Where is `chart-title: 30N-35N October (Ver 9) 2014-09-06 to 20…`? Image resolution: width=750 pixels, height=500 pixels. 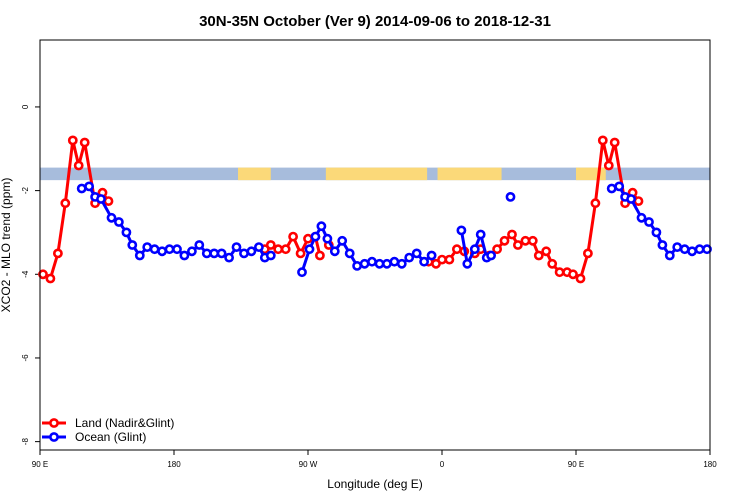
chart-title: 30N-35N October (Ver 9) 2014-09-06 to 20… is located at coordinates (375, 21).